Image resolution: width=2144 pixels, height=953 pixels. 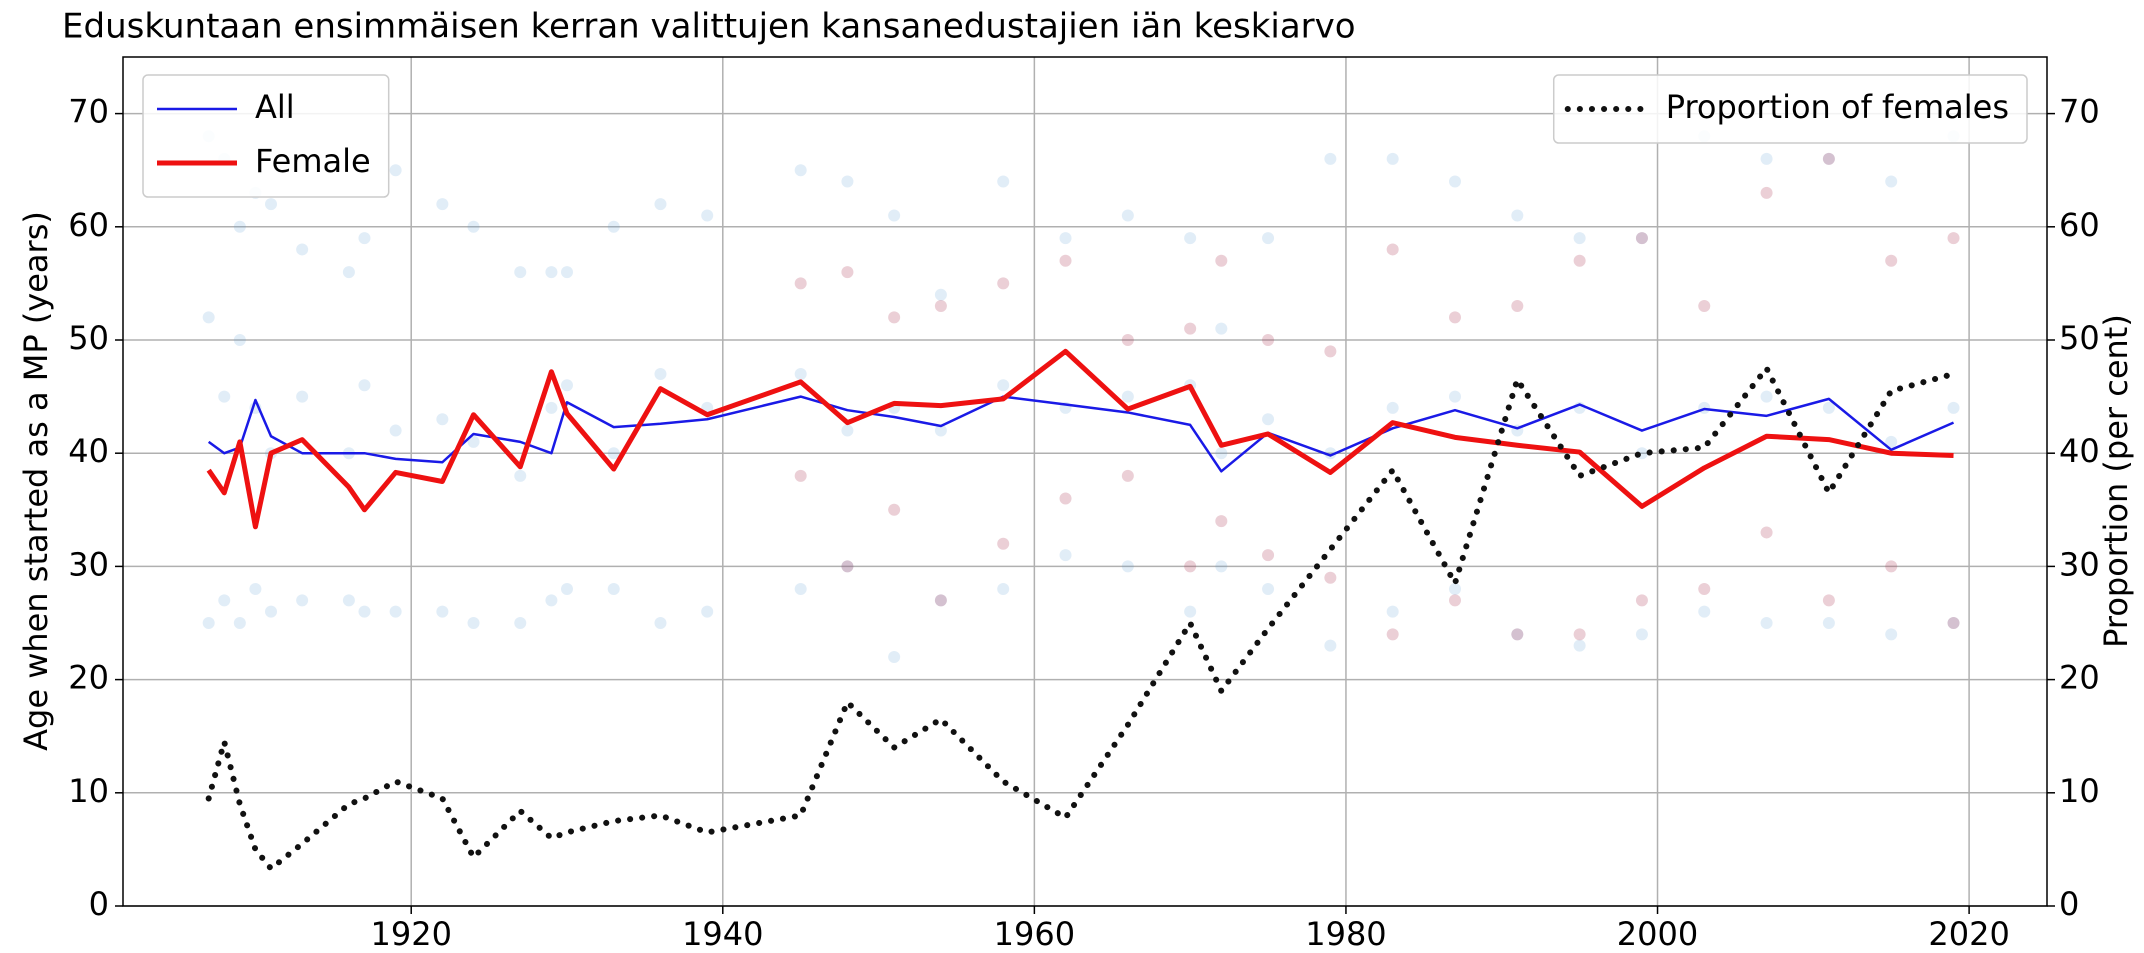 What do you see at coordinates (36, 481) in the screenshot?
I see `y-axis-label: Age when started as a MP (years)` at bounding box center [36, 481].